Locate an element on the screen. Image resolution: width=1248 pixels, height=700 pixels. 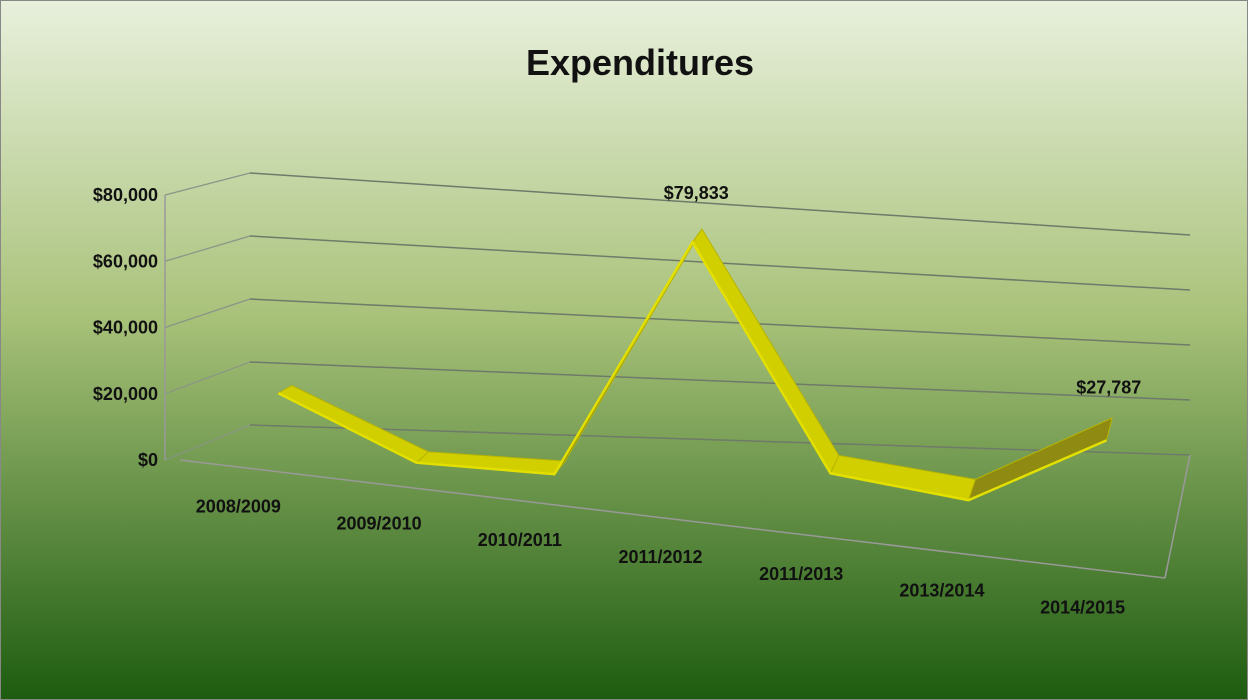
chart-title: Expenditures is located at coordinates (640, 62).